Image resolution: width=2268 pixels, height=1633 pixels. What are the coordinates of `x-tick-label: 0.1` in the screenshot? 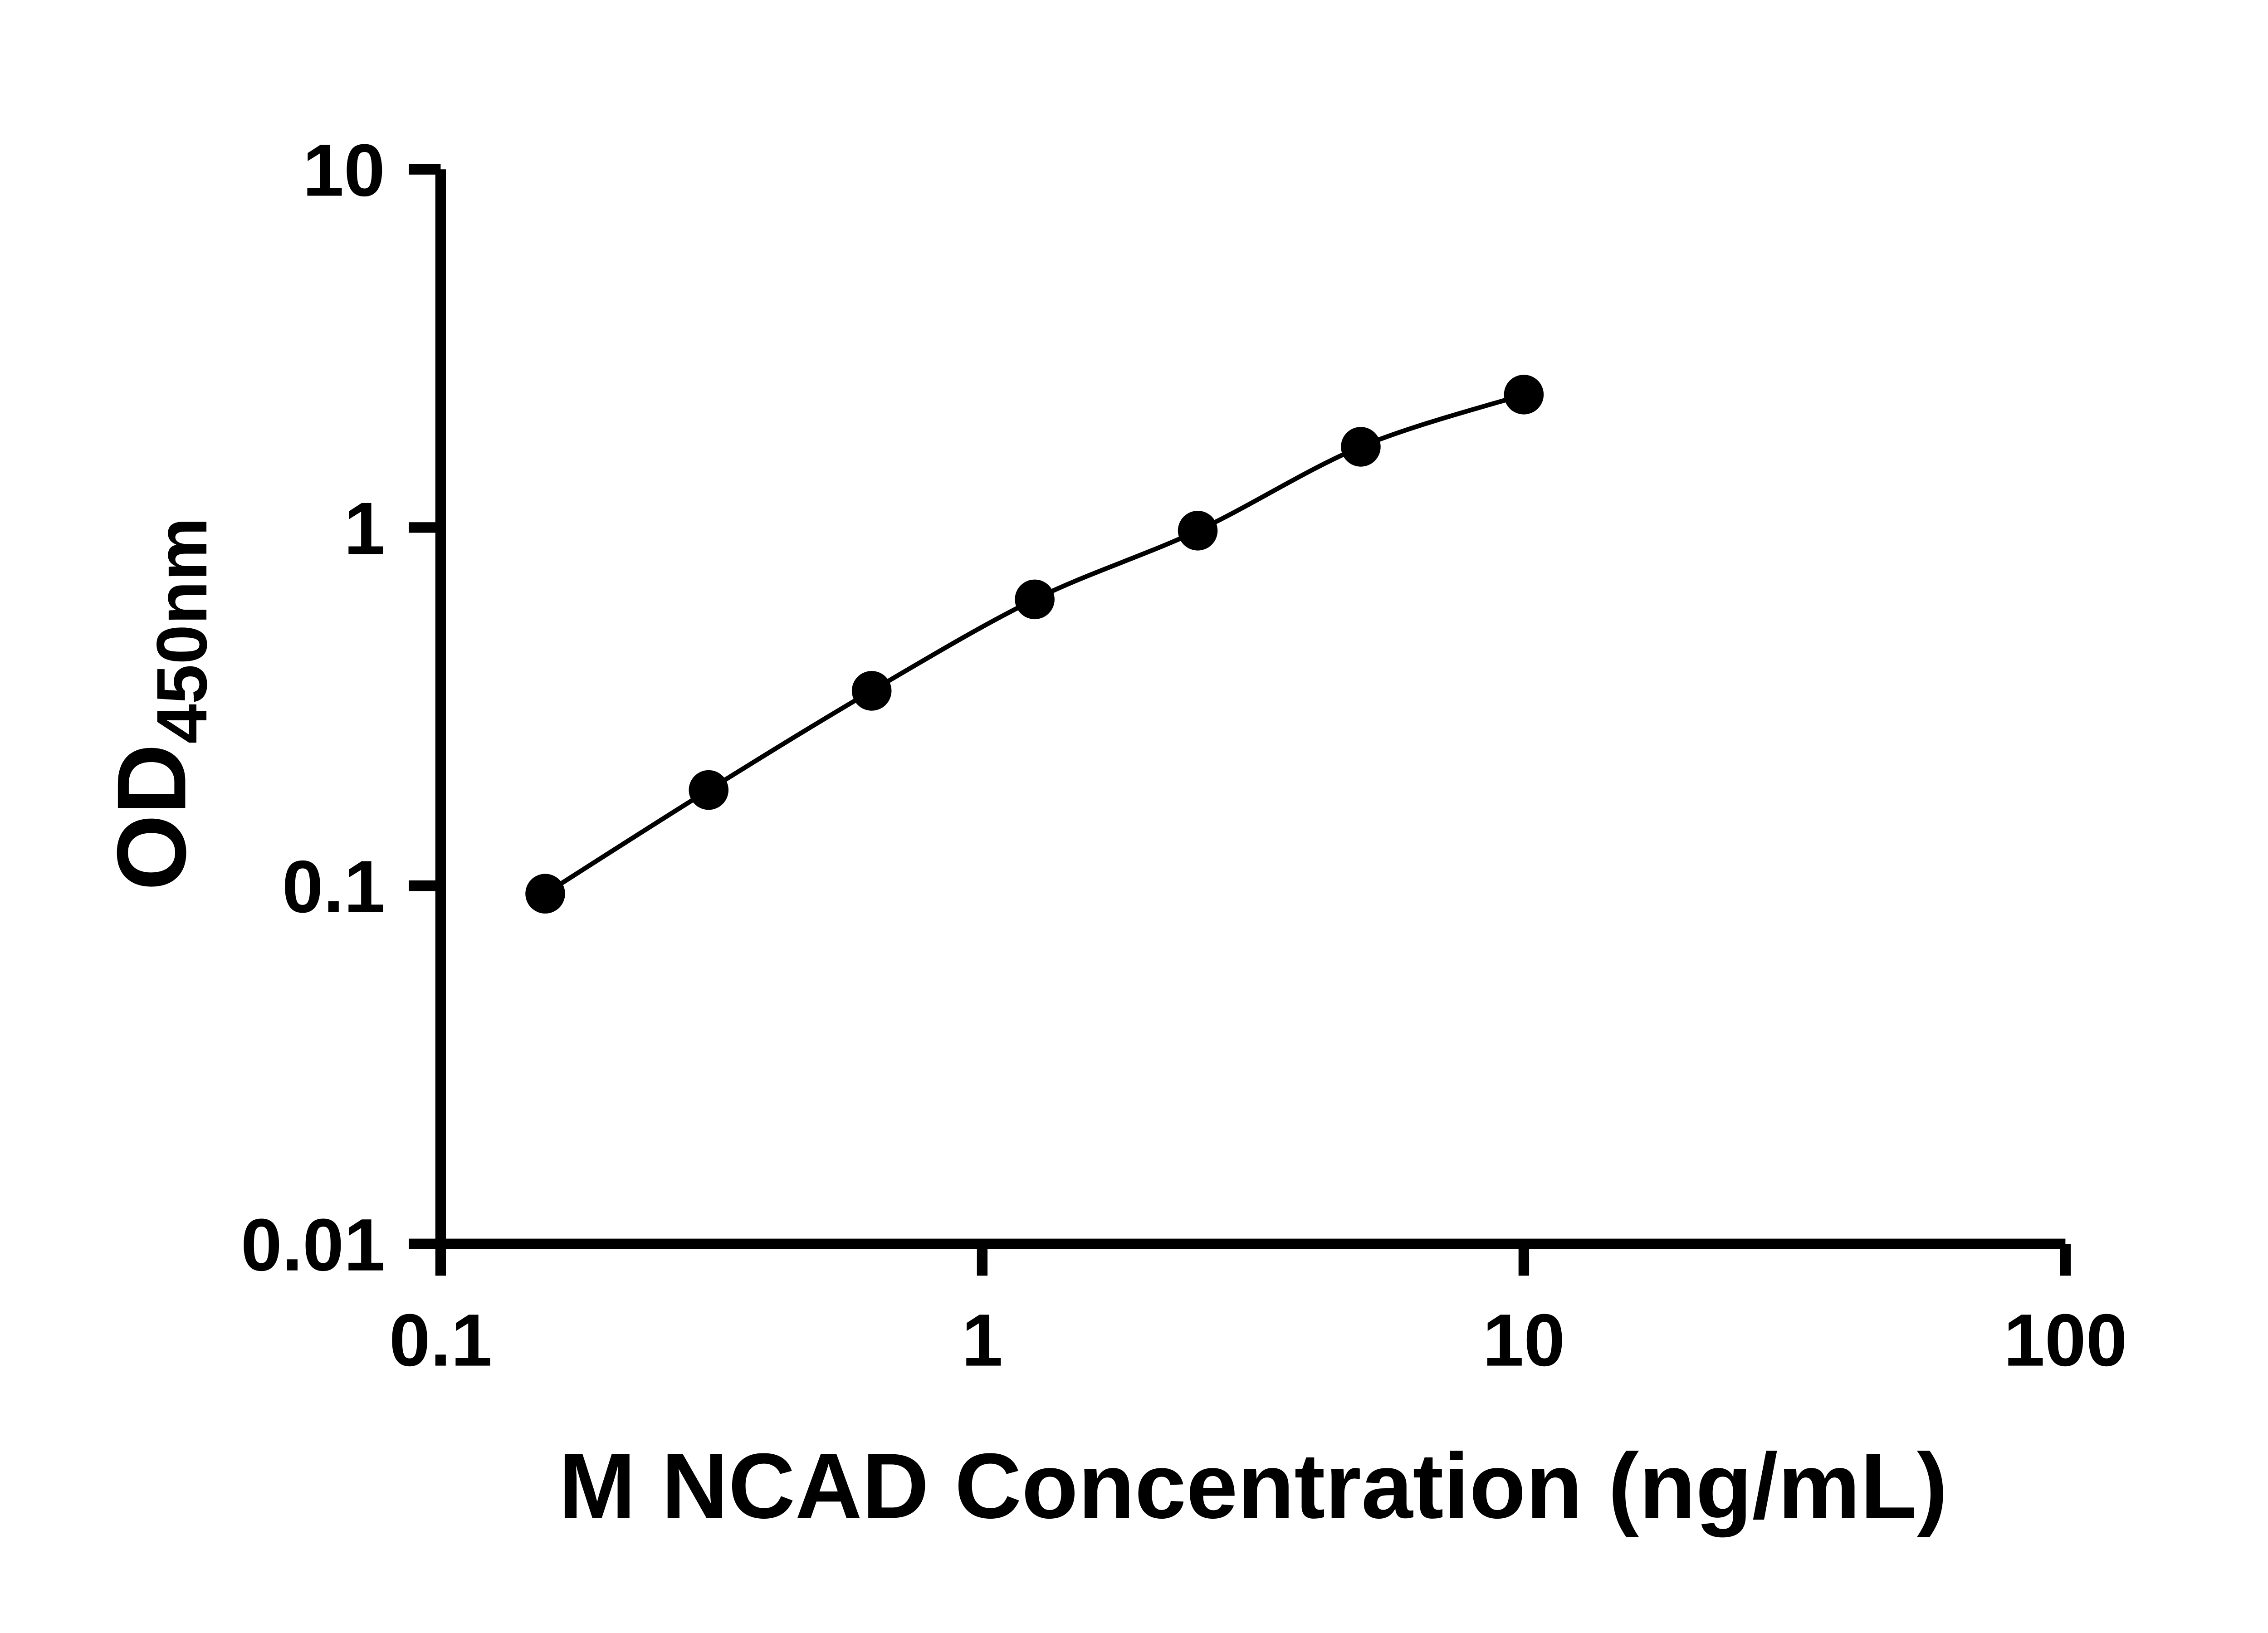 It's located at (441, 1340).